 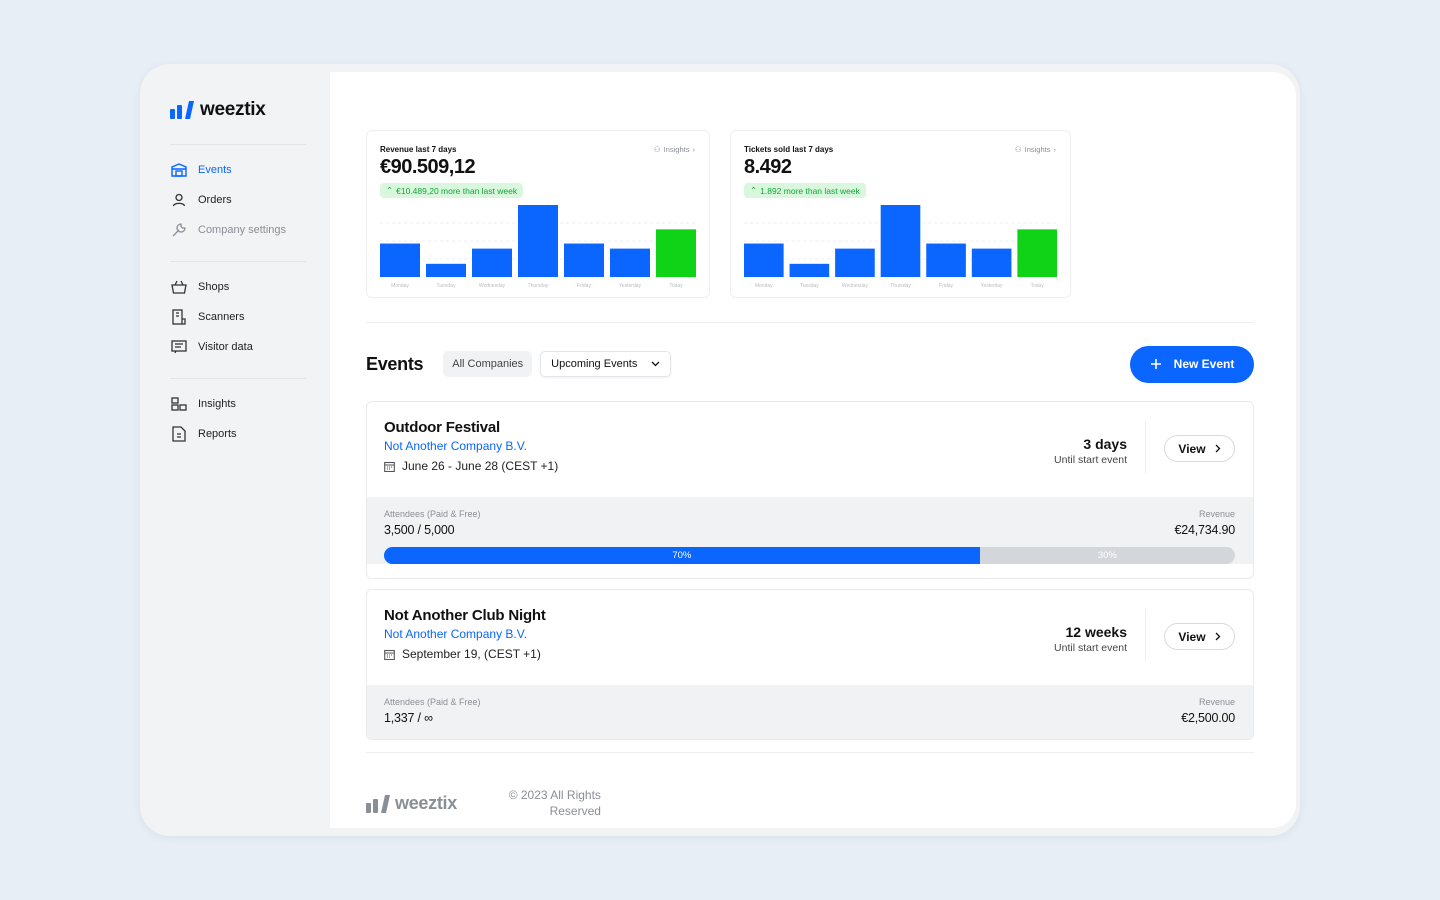 I want to click on insights-link-label: Insights, so click(x=676, y=149).